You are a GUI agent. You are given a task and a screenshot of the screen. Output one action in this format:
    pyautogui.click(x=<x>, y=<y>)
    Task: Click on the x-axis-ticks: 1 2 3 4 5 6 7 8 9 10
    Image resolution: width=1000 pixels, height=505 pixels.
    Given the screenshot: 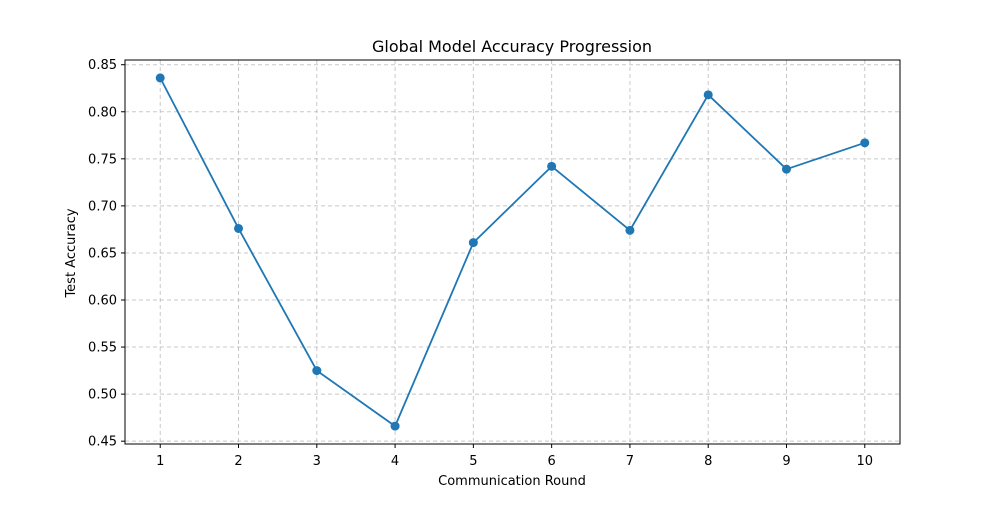 What is the action you would take?
    pyautogui.click(x=514, y=456)
    